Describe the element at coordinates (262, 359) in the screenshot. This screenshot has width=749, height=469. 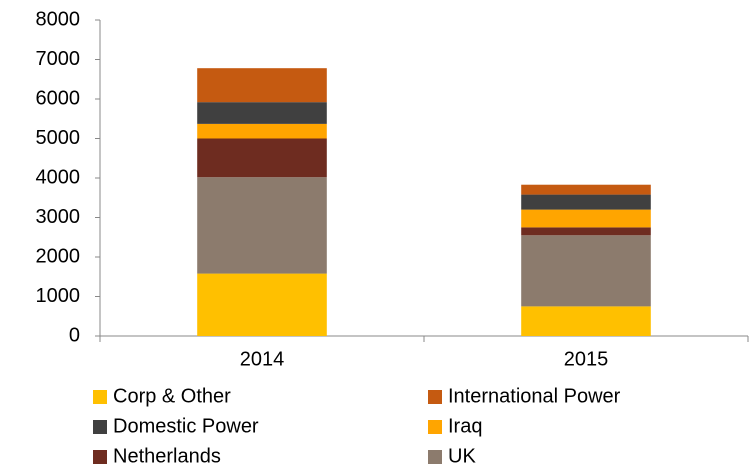
I see `x-tick-label: 2014` at that location.